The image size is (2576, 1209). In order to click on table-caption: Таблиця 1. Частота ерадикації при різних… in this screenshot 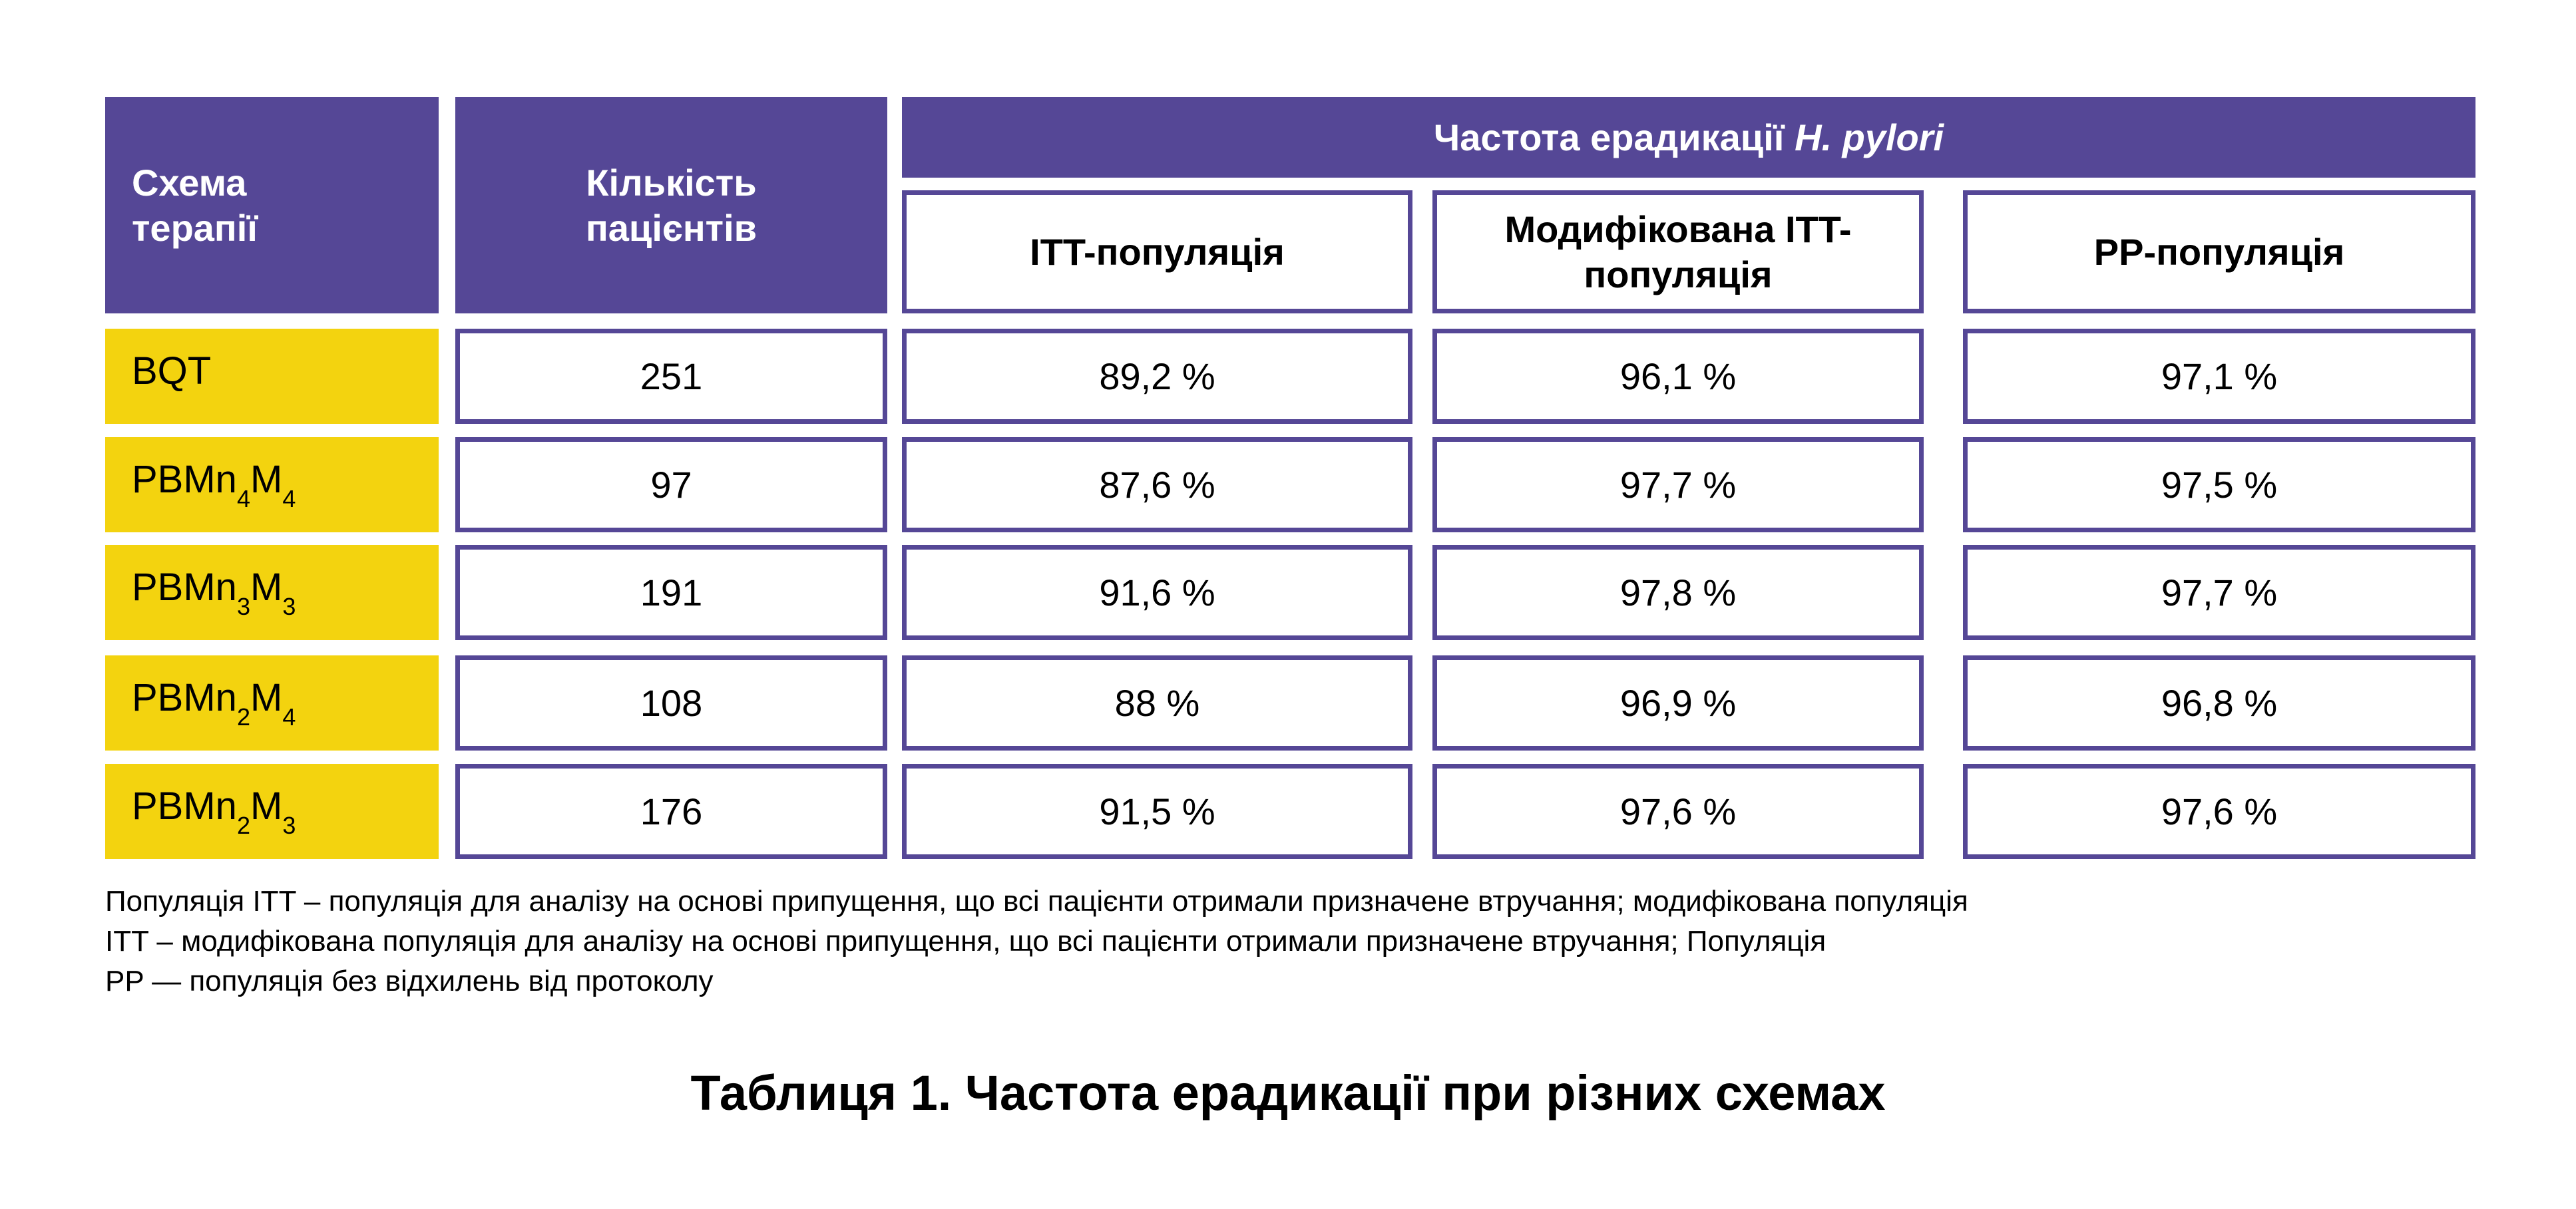, I will do `click(1288, 1093)`.